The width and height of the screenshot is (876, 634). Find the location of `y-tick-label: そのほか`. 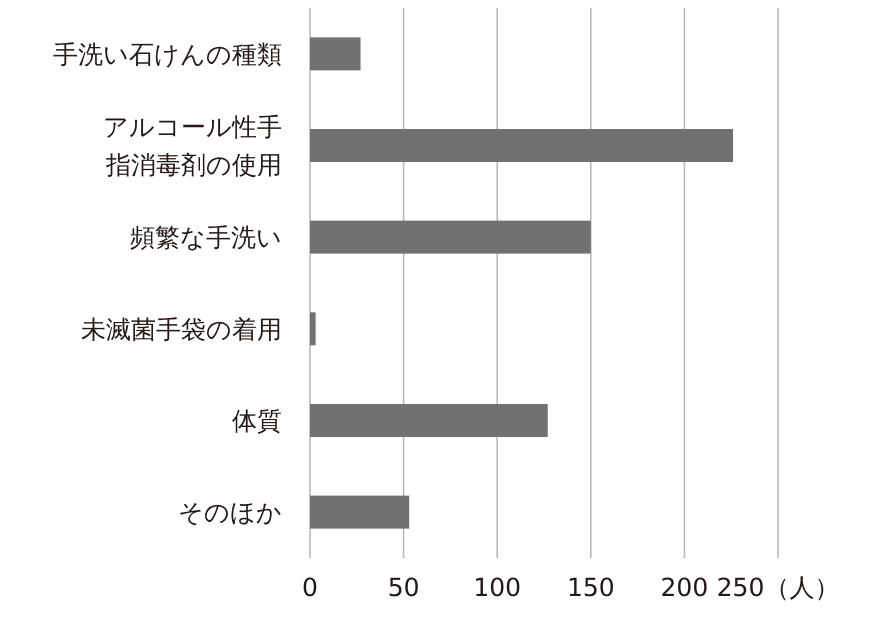

y-tick-label: そのほか is located at coordinates (230, 512).